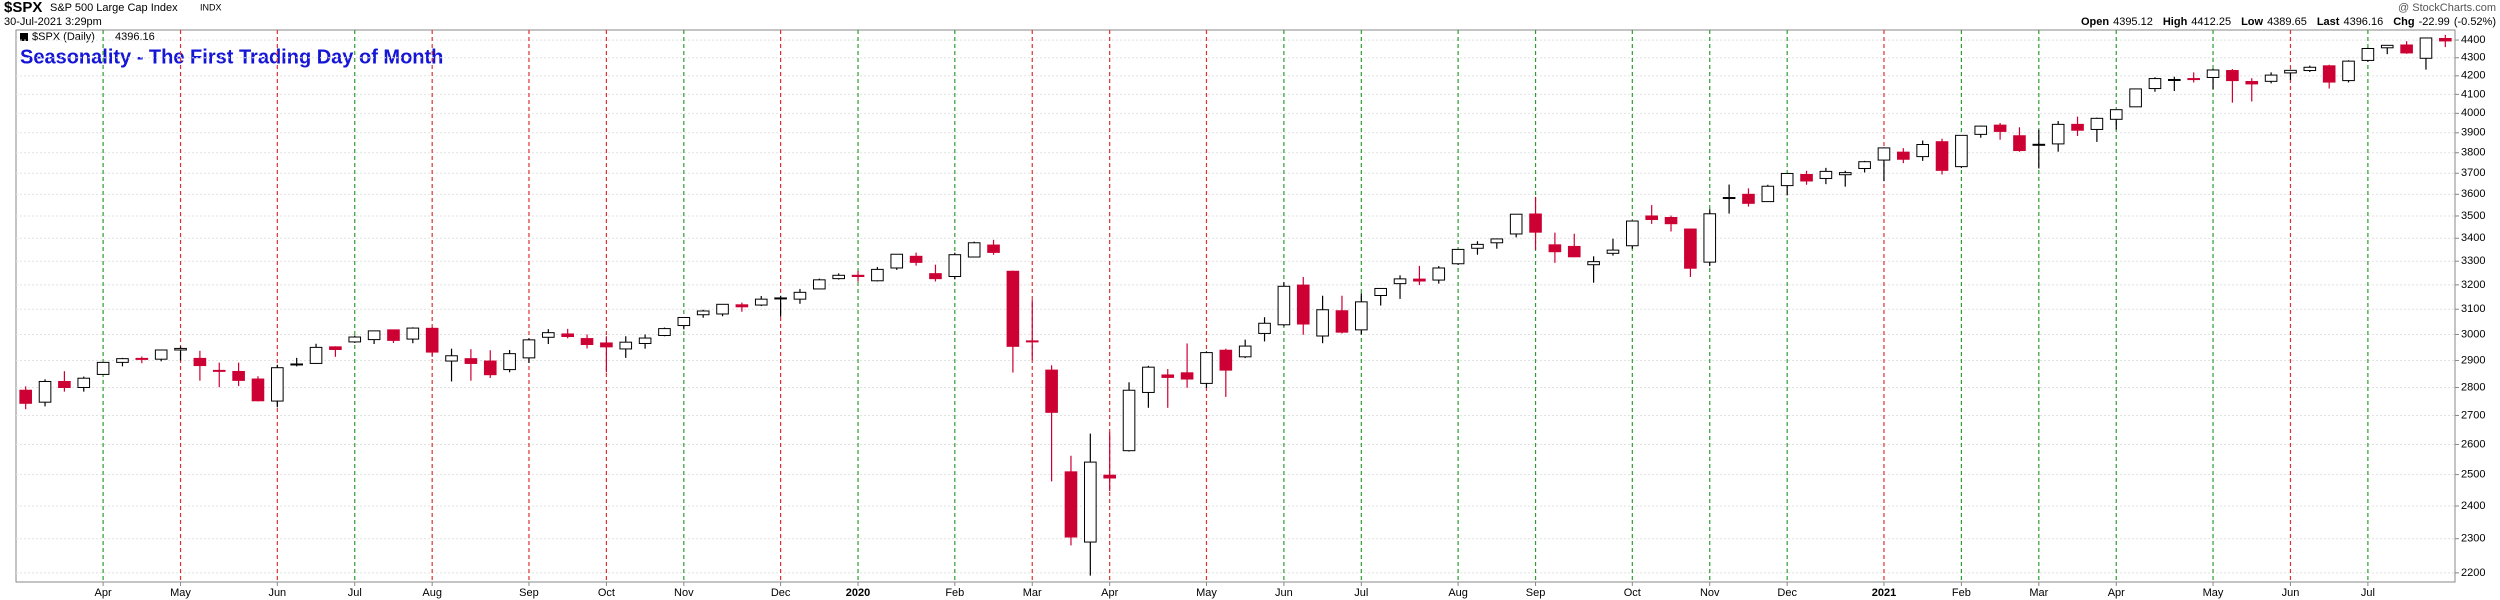 The width and height of the screenshot is (2500, 600). Describe the element at coordinates (2473, 238) in the screenshot. I see `y-tick-label: 3400` at that location.